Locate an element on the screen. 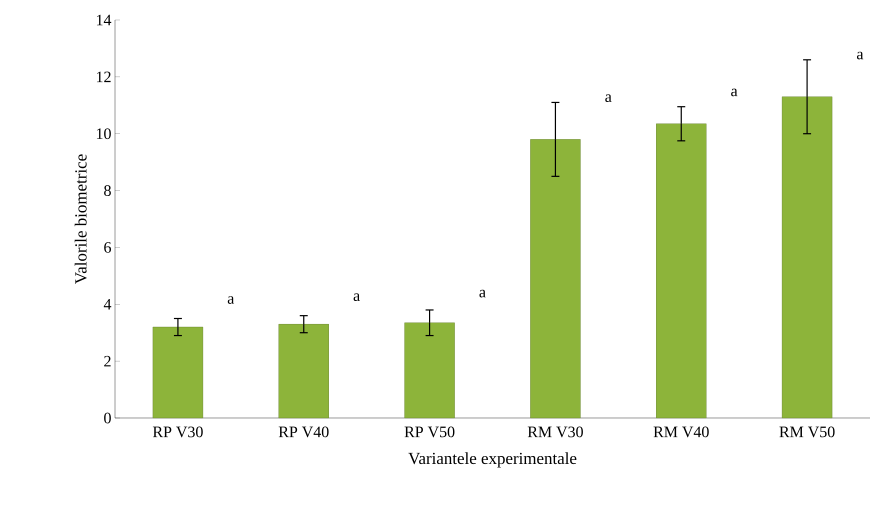 The width and height of the screenshot is (885, 526). y-tick-label: 2 is located at coordinates (107, 361).